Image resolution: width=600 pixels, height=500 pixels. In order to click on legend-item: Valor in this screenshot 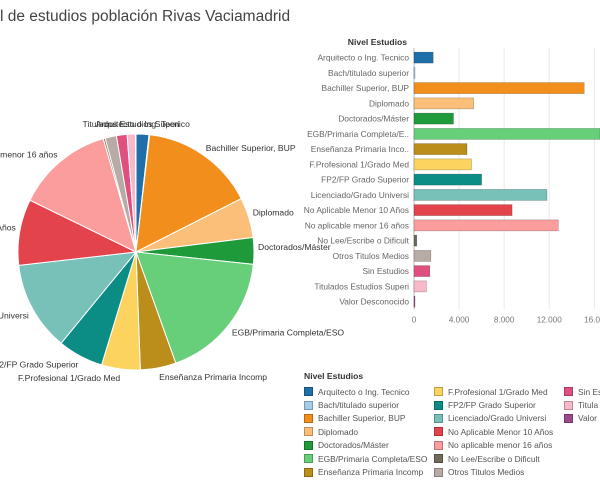, I will do `click(582, 418)`.